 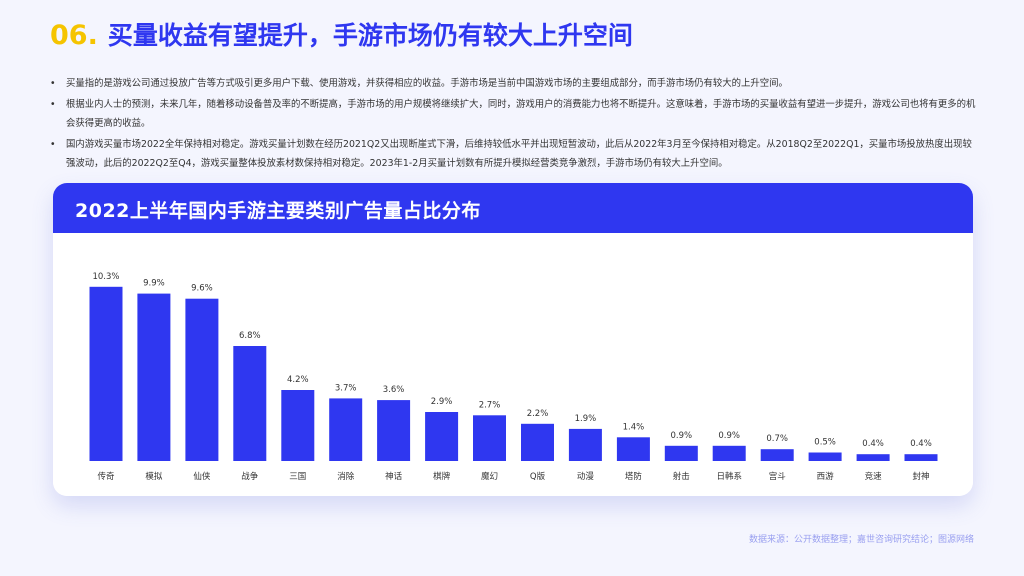 What do you see at coordinates (634, 476) in the screenshot?
I see `x-tick-label-11: 塔防` at bounding box center [634, 476].